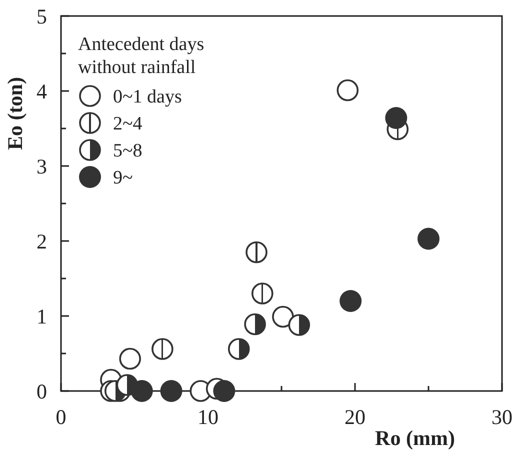 The height and width of the screenshot is (457, 521). I want to click on x-tick-label: 30, so click(502, 417).